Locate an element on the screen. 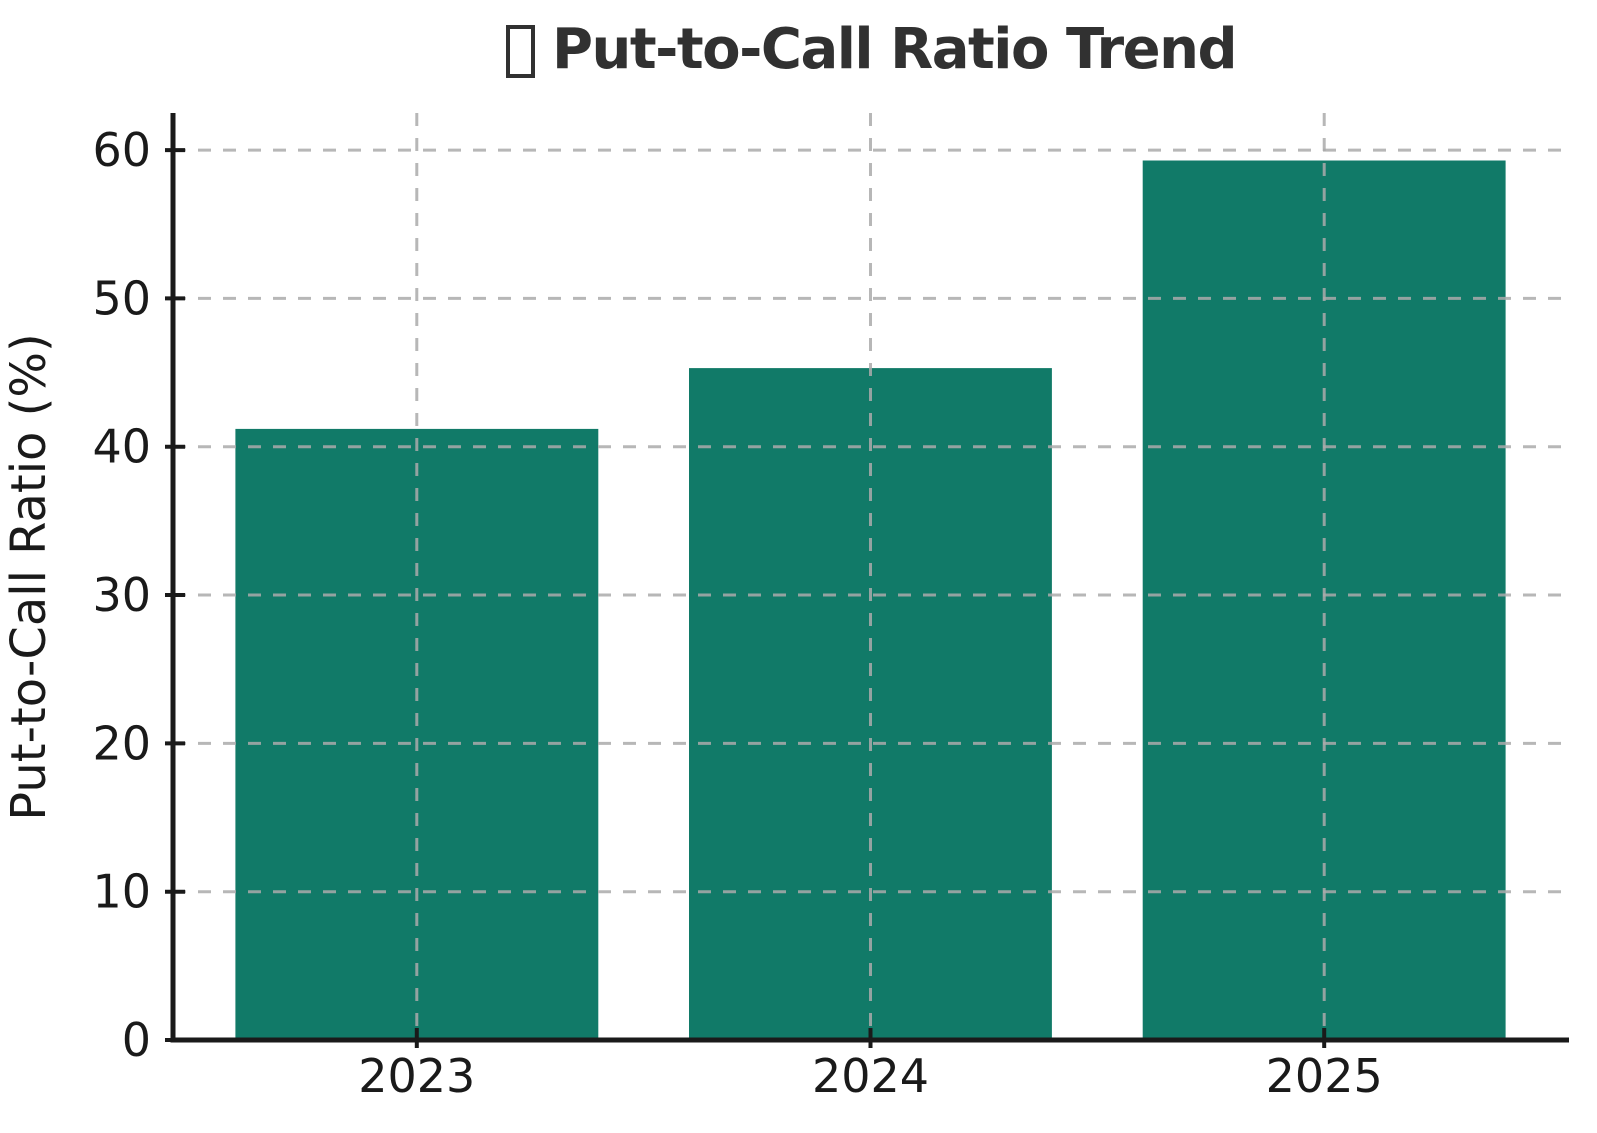  chart-title-text: Put-to-Call Ratio Trend is located at coordinates (894, 49).